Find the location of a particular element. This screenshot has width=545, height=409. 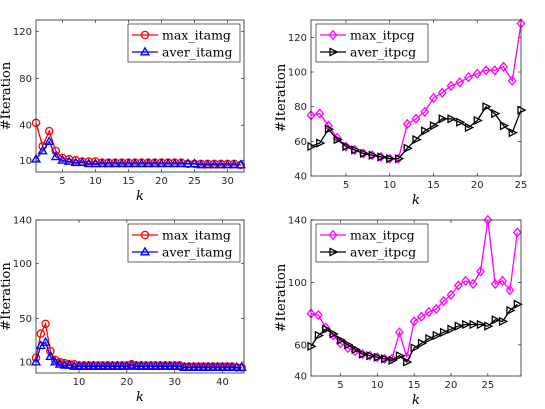

y-tick-label: 120 is located at coordinates (22, 32).